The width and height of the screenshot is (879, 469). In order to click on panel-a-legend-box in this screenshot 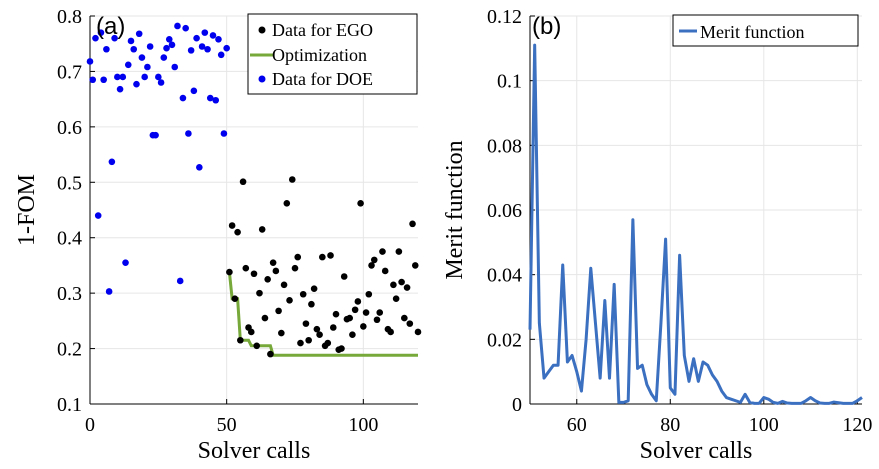, I will do `click(332, 54)`.